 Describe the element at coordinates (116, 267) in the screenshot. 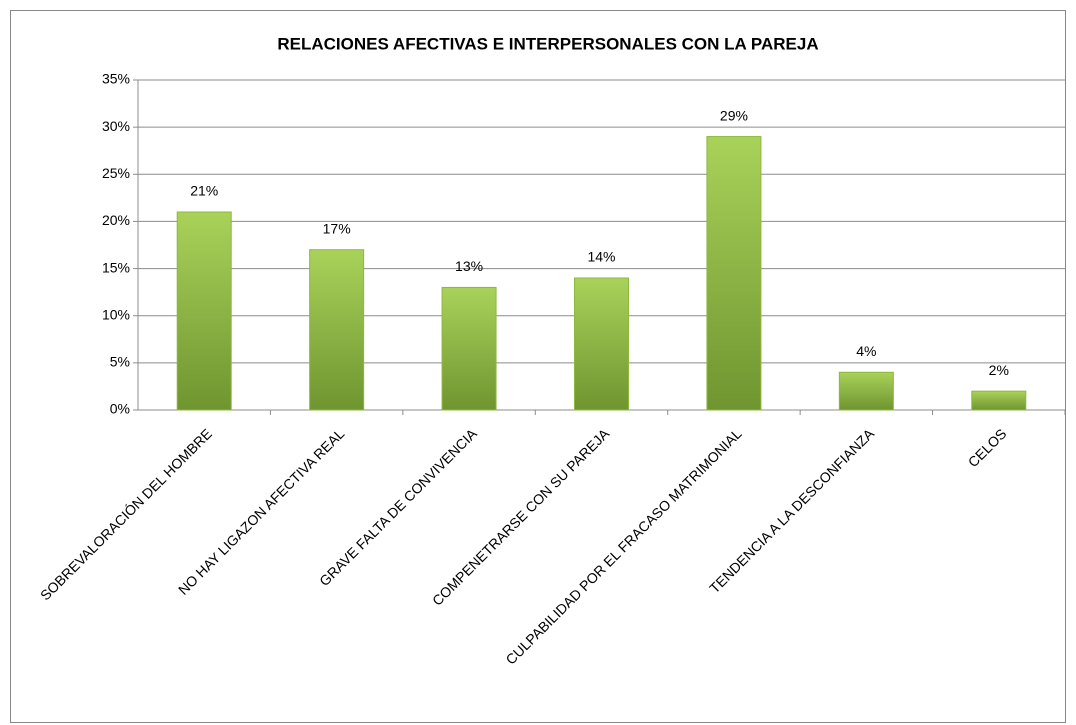

I see `y-tick-label: 15%` at that location.